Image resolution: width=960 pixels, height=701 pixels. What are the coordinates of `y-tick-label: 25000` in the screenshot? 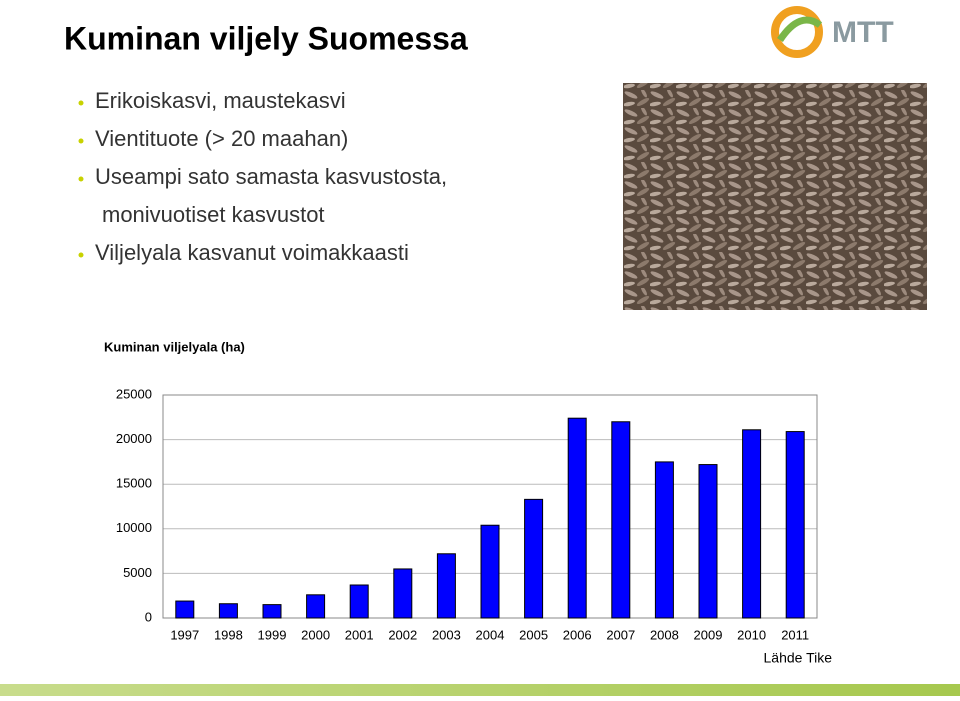 It's located at (134, 393).